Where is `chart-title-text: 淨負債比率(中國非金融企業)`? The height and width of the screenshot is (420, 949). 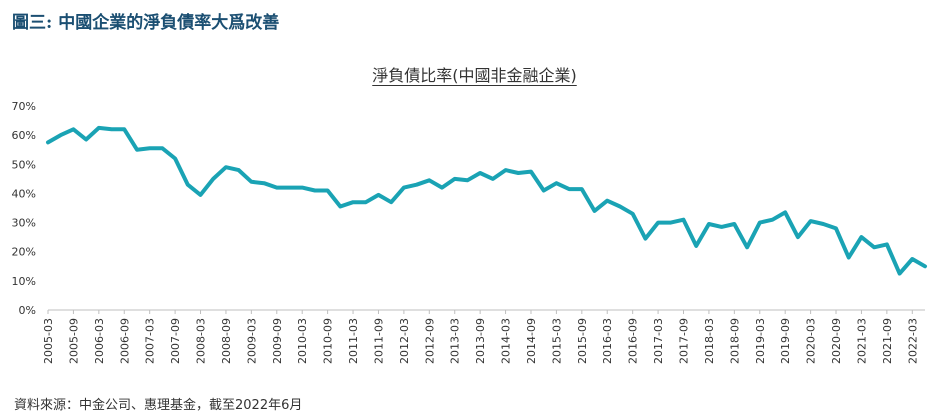 chart-title-text: 淨負債比率(中國非金融企業) is located at coordinates (474, 75).